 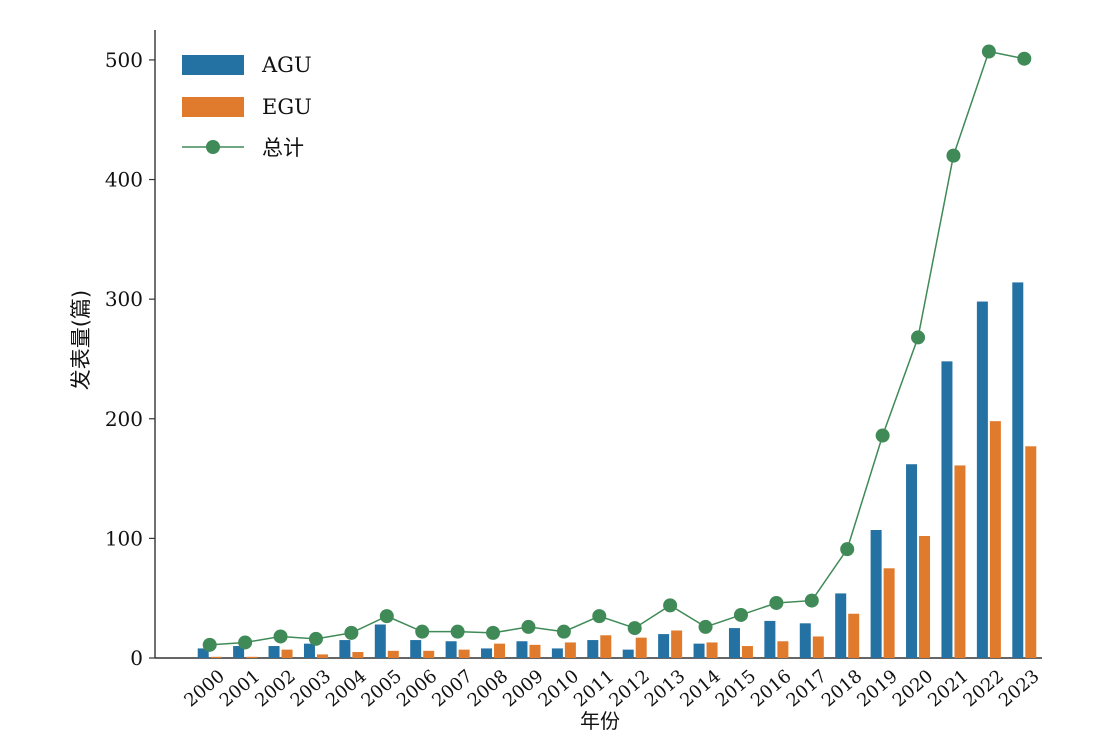 What do you see at coordinates (842, 689) in the screenshot?
I see `x-tick-label: 2018` at bounding box center [842, 689].